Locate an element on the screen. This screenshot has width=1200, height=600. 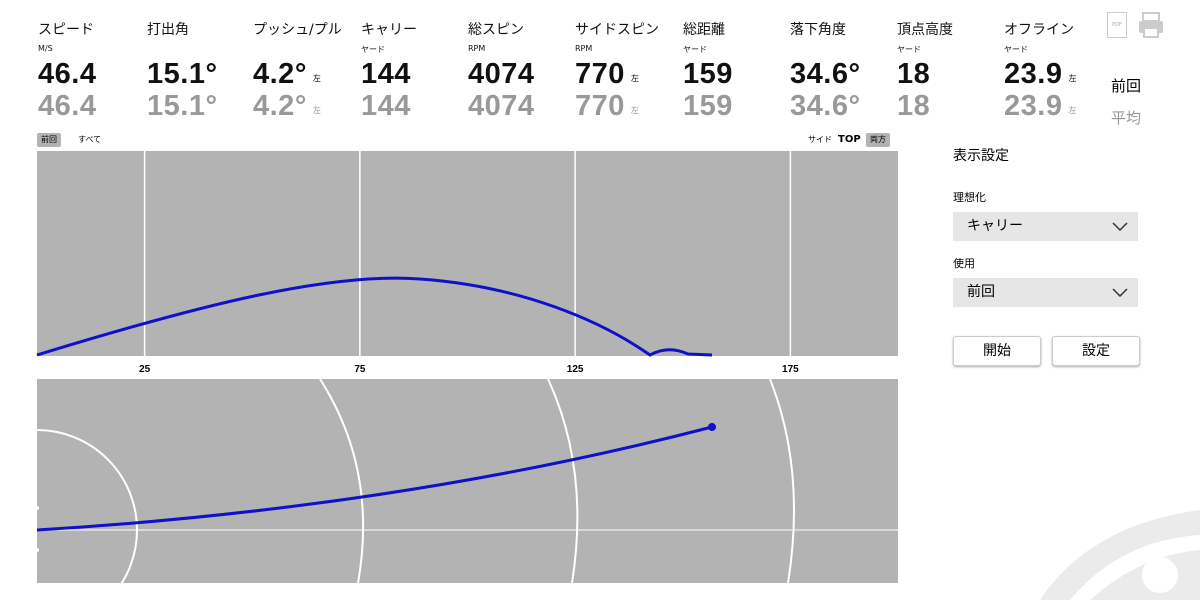
metric-label: 頂点高度 is located at coordinates (925, 30).